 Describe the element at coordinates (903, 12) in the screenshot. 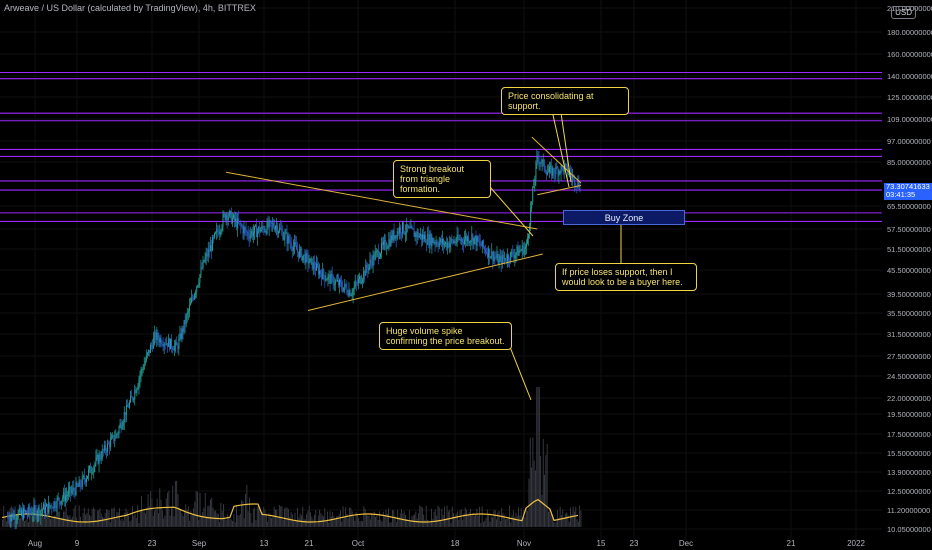

I see `currency-button: USD` at that location.